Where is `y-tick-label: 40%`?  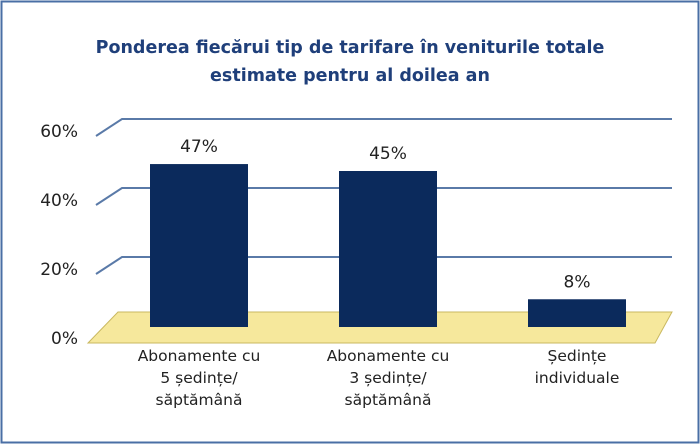 y-tick-label: 40% is located at coordinates (59, 201).